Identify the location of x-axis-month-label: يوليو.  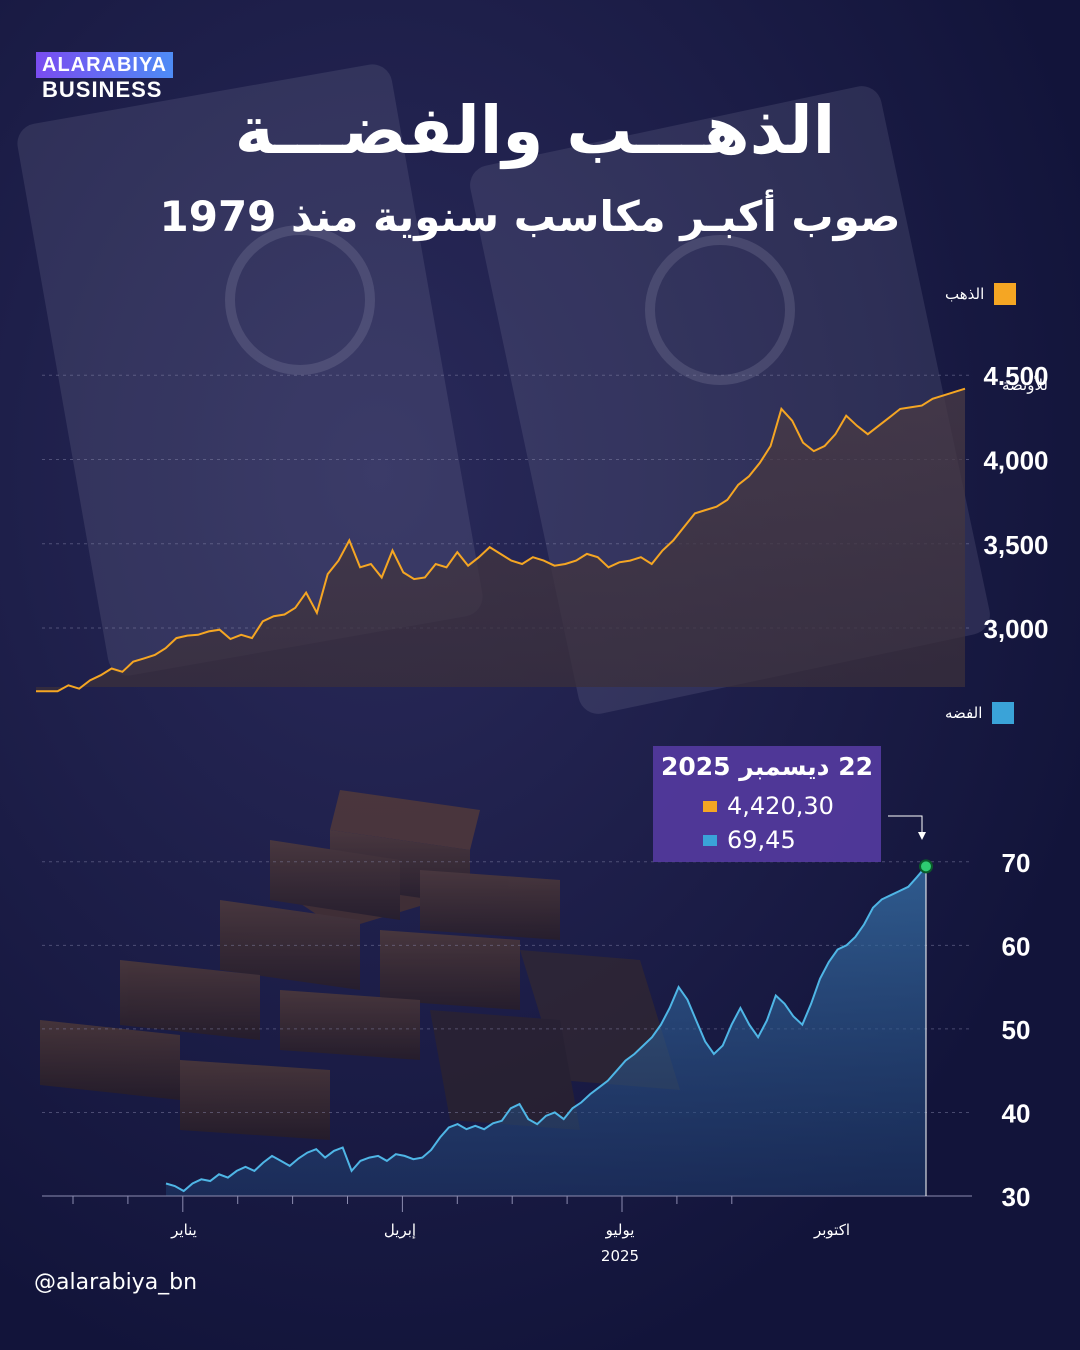
(620, 1230).